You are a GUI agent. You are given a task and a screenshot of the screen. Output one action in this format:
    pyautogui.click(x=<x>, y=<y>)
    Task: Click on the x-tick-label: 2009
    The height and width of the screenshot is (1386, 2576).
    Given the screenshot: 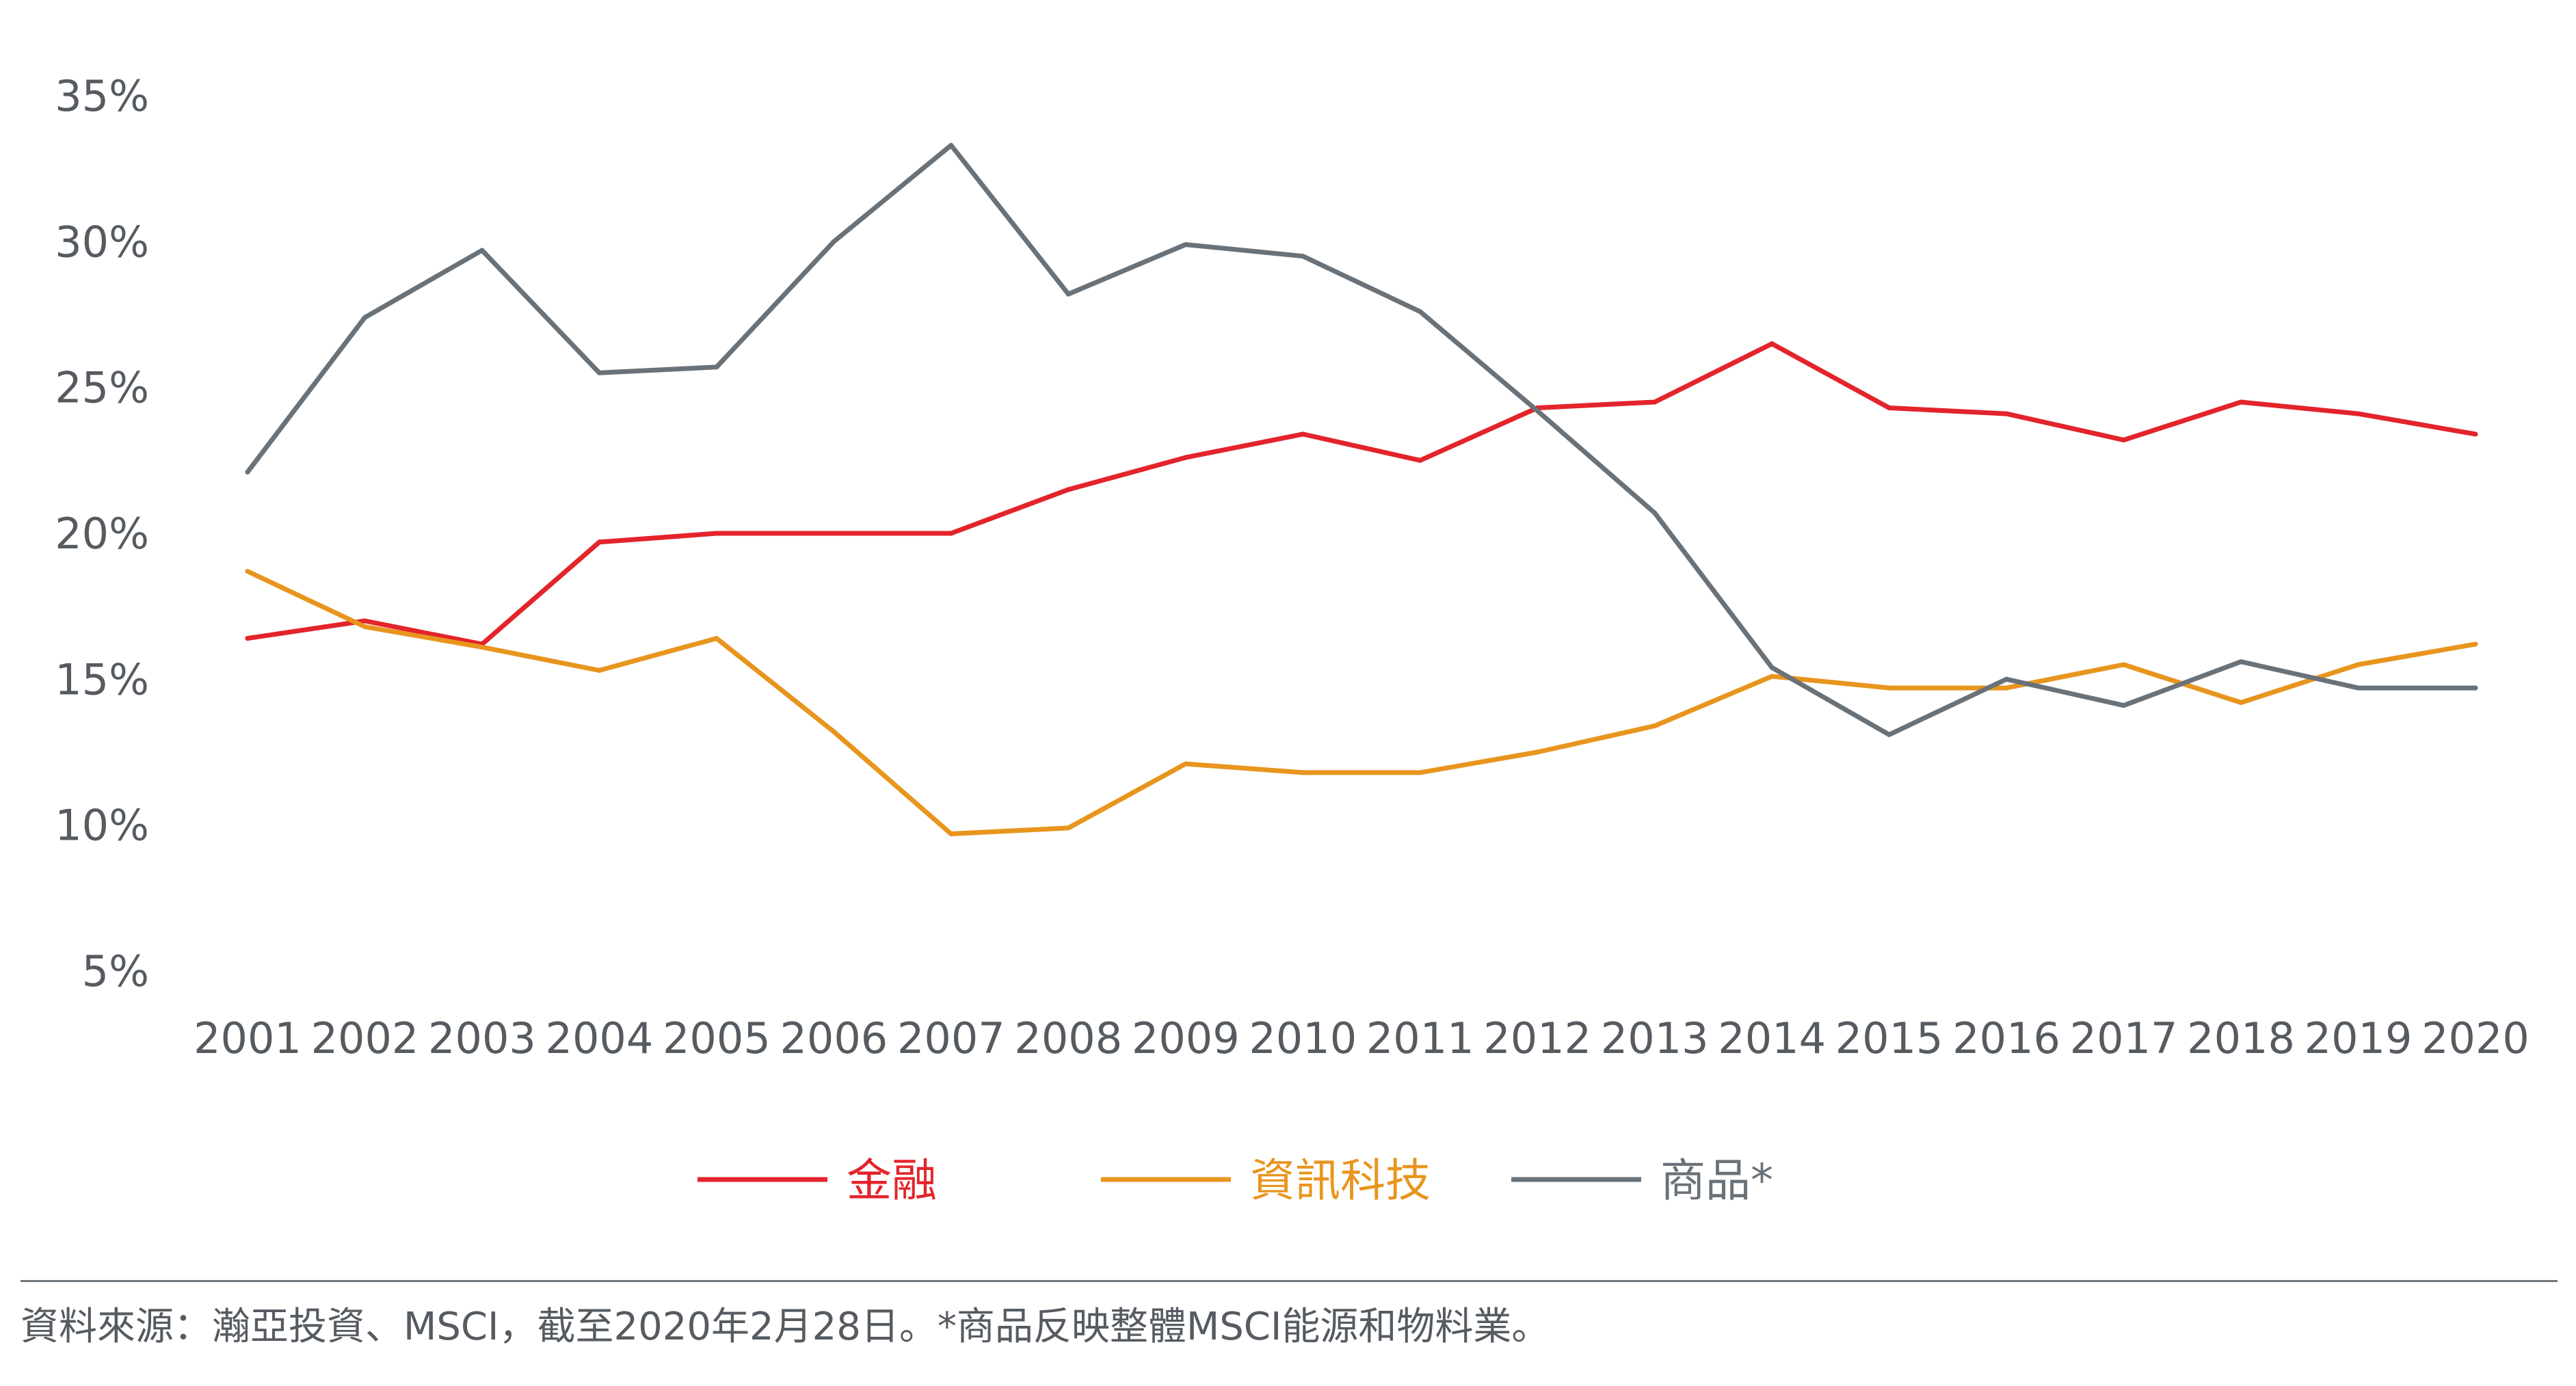 What is the action you would take?
    pyautogui.click(x=1186, y=1038)
    